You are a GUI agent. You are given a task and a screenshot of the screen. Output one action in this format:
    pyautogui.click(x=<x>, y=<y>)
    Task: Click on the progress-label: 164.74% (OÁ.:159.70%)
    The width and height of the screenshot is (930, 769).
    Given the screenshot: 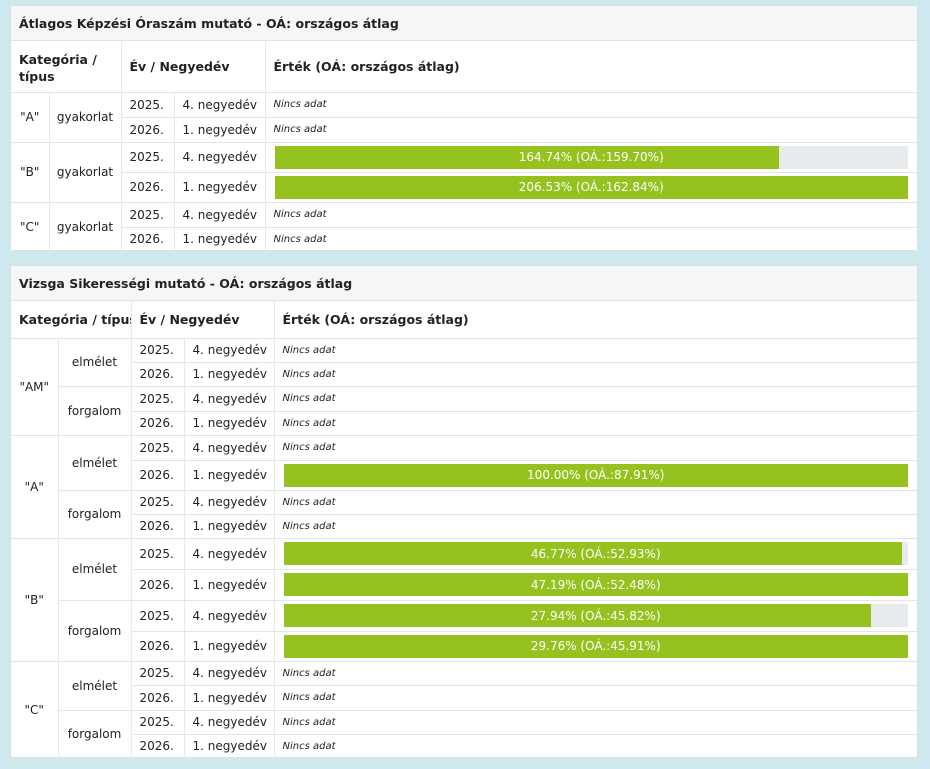 What is the action you would take?
    pyautogui.click(x=591, y=157)
    